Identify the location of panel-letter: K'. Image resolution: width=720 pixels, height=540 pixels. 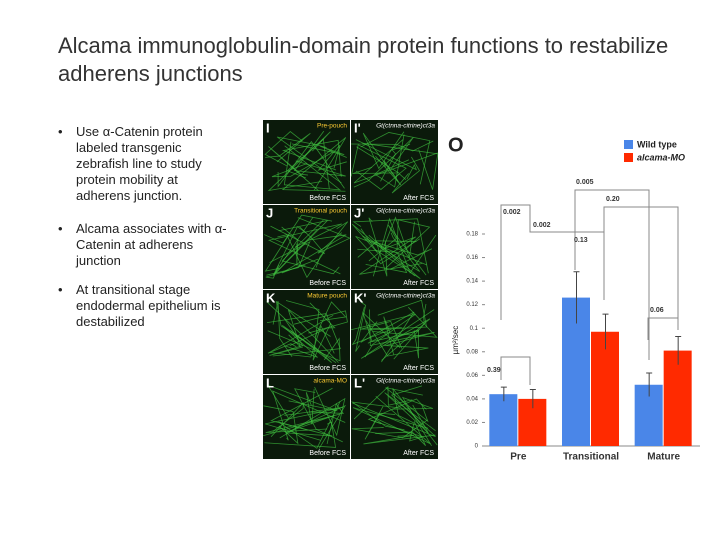
(360, 297).